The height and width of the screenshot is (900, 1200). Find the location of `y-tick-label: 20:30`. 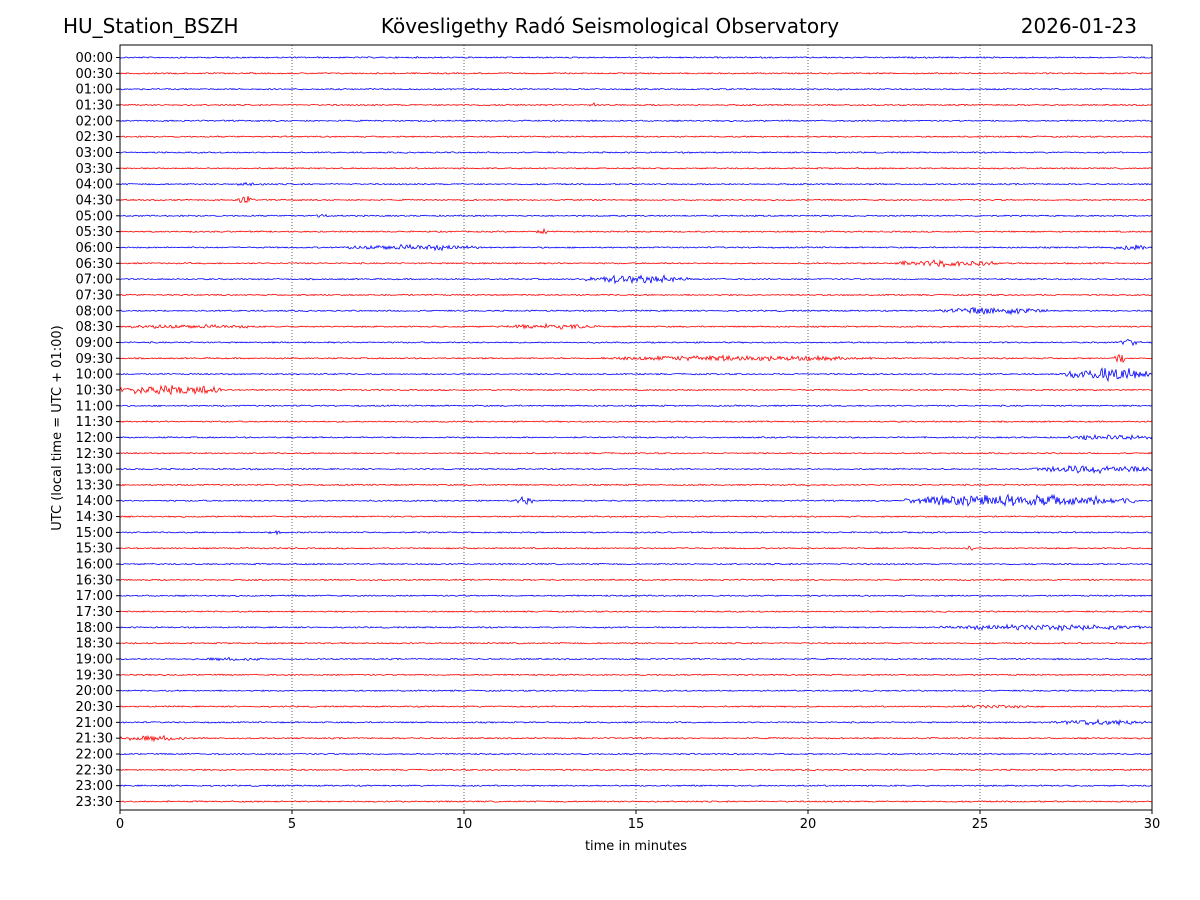

y-tick-label: 20:30 is located at coordinates (94, 707).